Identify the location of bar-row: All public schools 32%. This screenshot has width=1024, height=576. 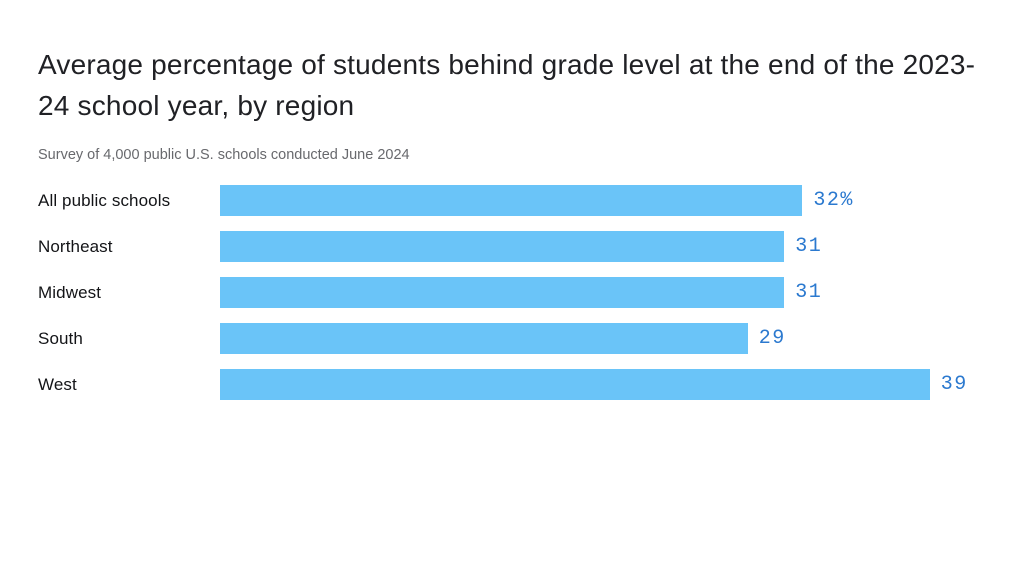
(512, 200).